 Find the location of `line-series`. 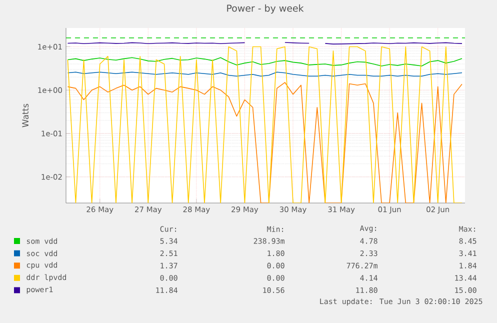

line-series is located at coordinates (264, 61).